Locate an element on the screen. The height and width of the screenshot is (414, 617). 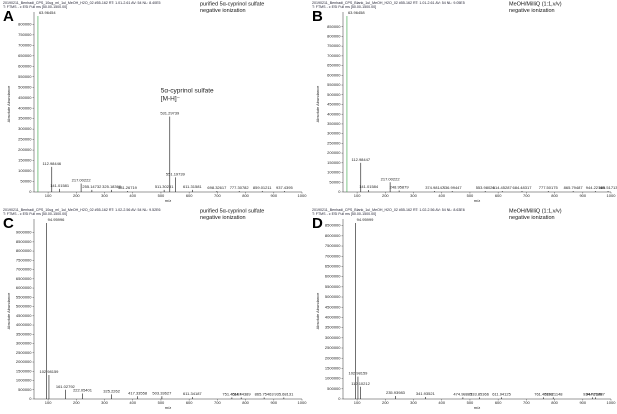
x-tick-label: 900 is located at coordinates (582, 402).